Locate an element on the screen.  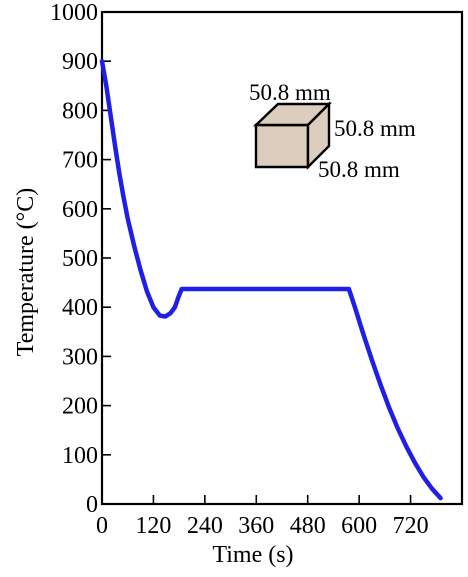
cube-dimension-side: 50.8 mm is located at coordinates (375, 128).